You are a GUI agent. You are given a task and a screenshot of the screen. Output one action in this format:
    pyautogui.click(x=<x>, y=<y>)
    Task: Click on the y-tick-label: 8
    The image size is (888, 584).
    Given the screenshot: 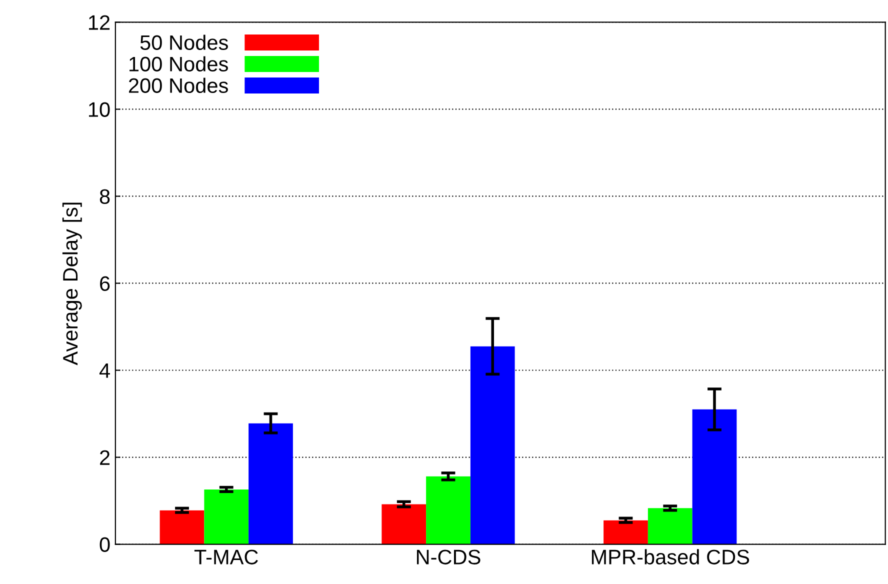 What is the action you would take?
    pyautogui.click(x=105, y=196)
    